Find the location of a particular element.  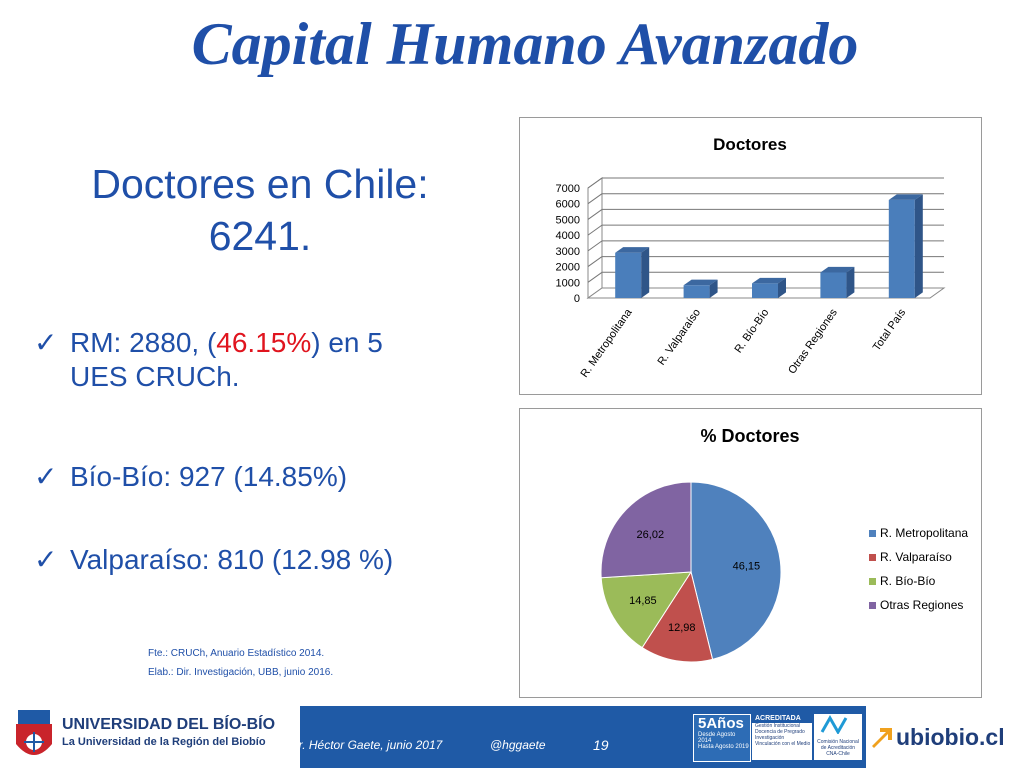

university-name: UNIVERSIDAD DEL BÍO-BÍO is located at coordinates (169, 724).